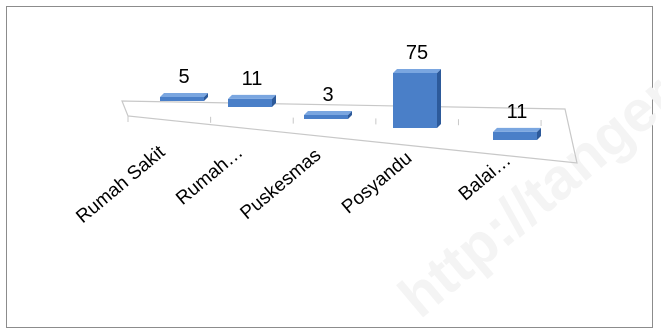 The height and width of the screenshot is (334, 661). Describe the element at coordinates (334, 121) in the screenshot. I see `x-axis-ticks` at that location.